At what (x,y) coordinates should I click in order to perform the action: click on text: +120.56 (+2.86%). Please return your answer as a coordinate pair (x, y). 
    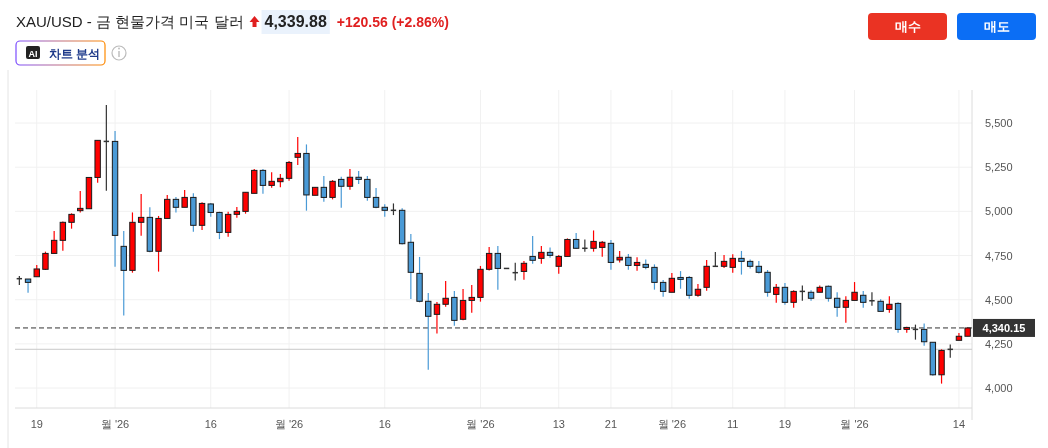
    Looking at the image, I should click on (392, 22).